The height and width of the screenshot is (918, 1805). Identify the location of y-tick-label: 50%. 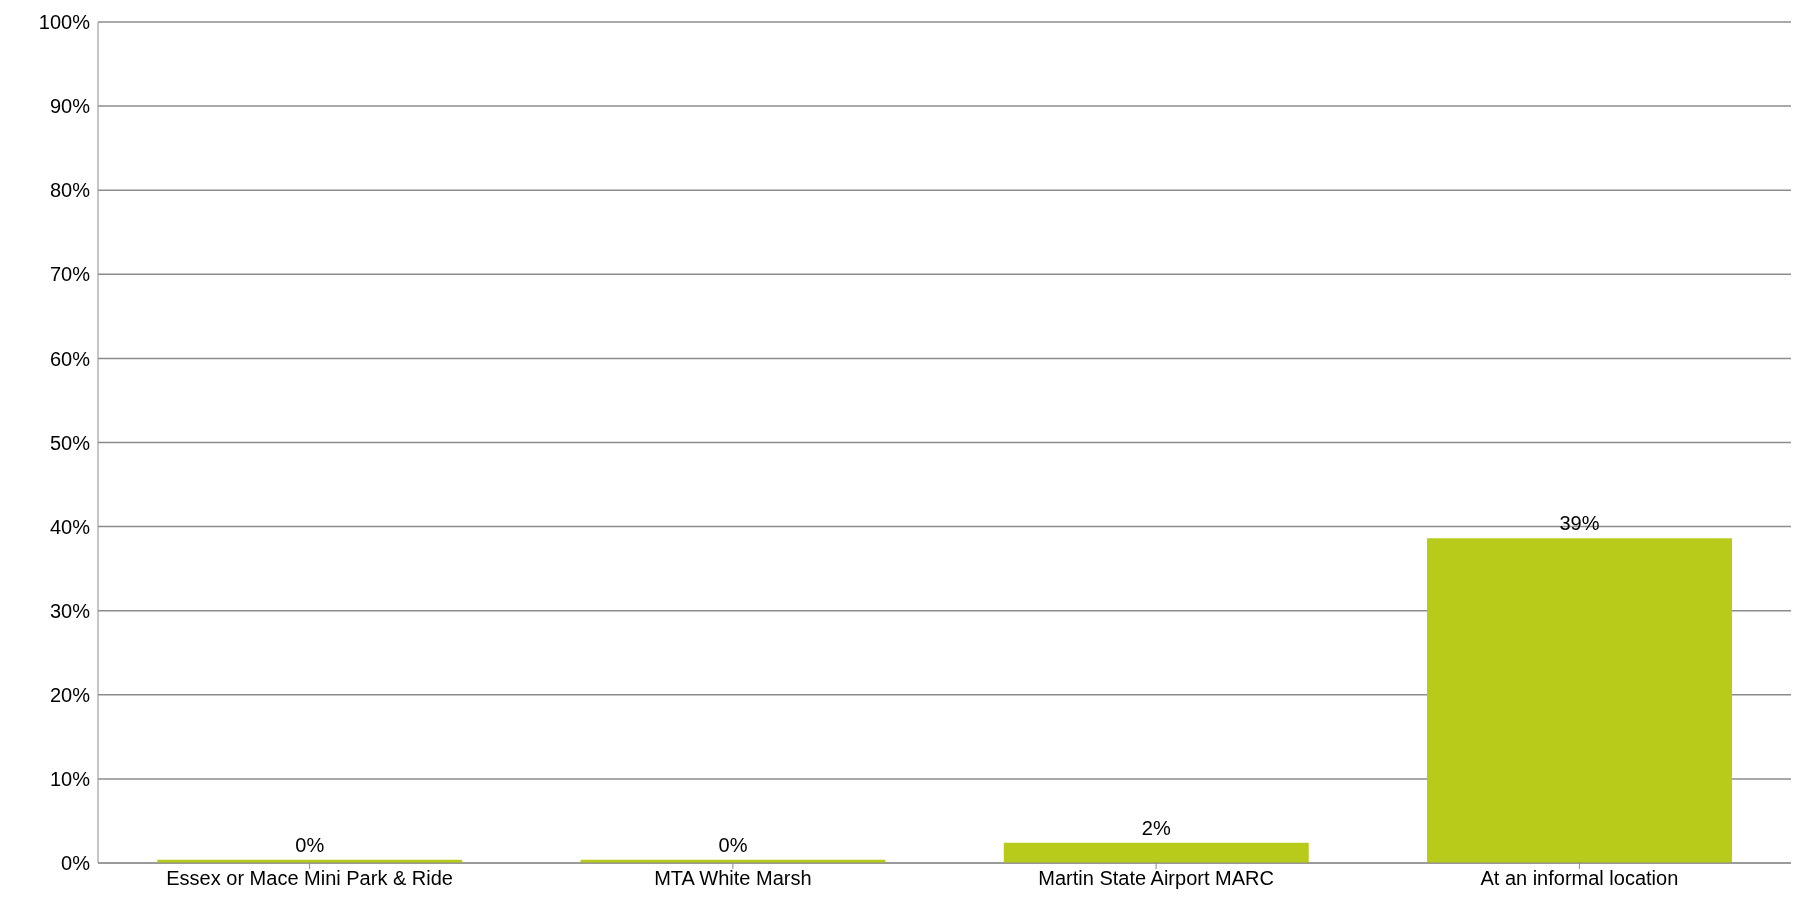
(70, 442).